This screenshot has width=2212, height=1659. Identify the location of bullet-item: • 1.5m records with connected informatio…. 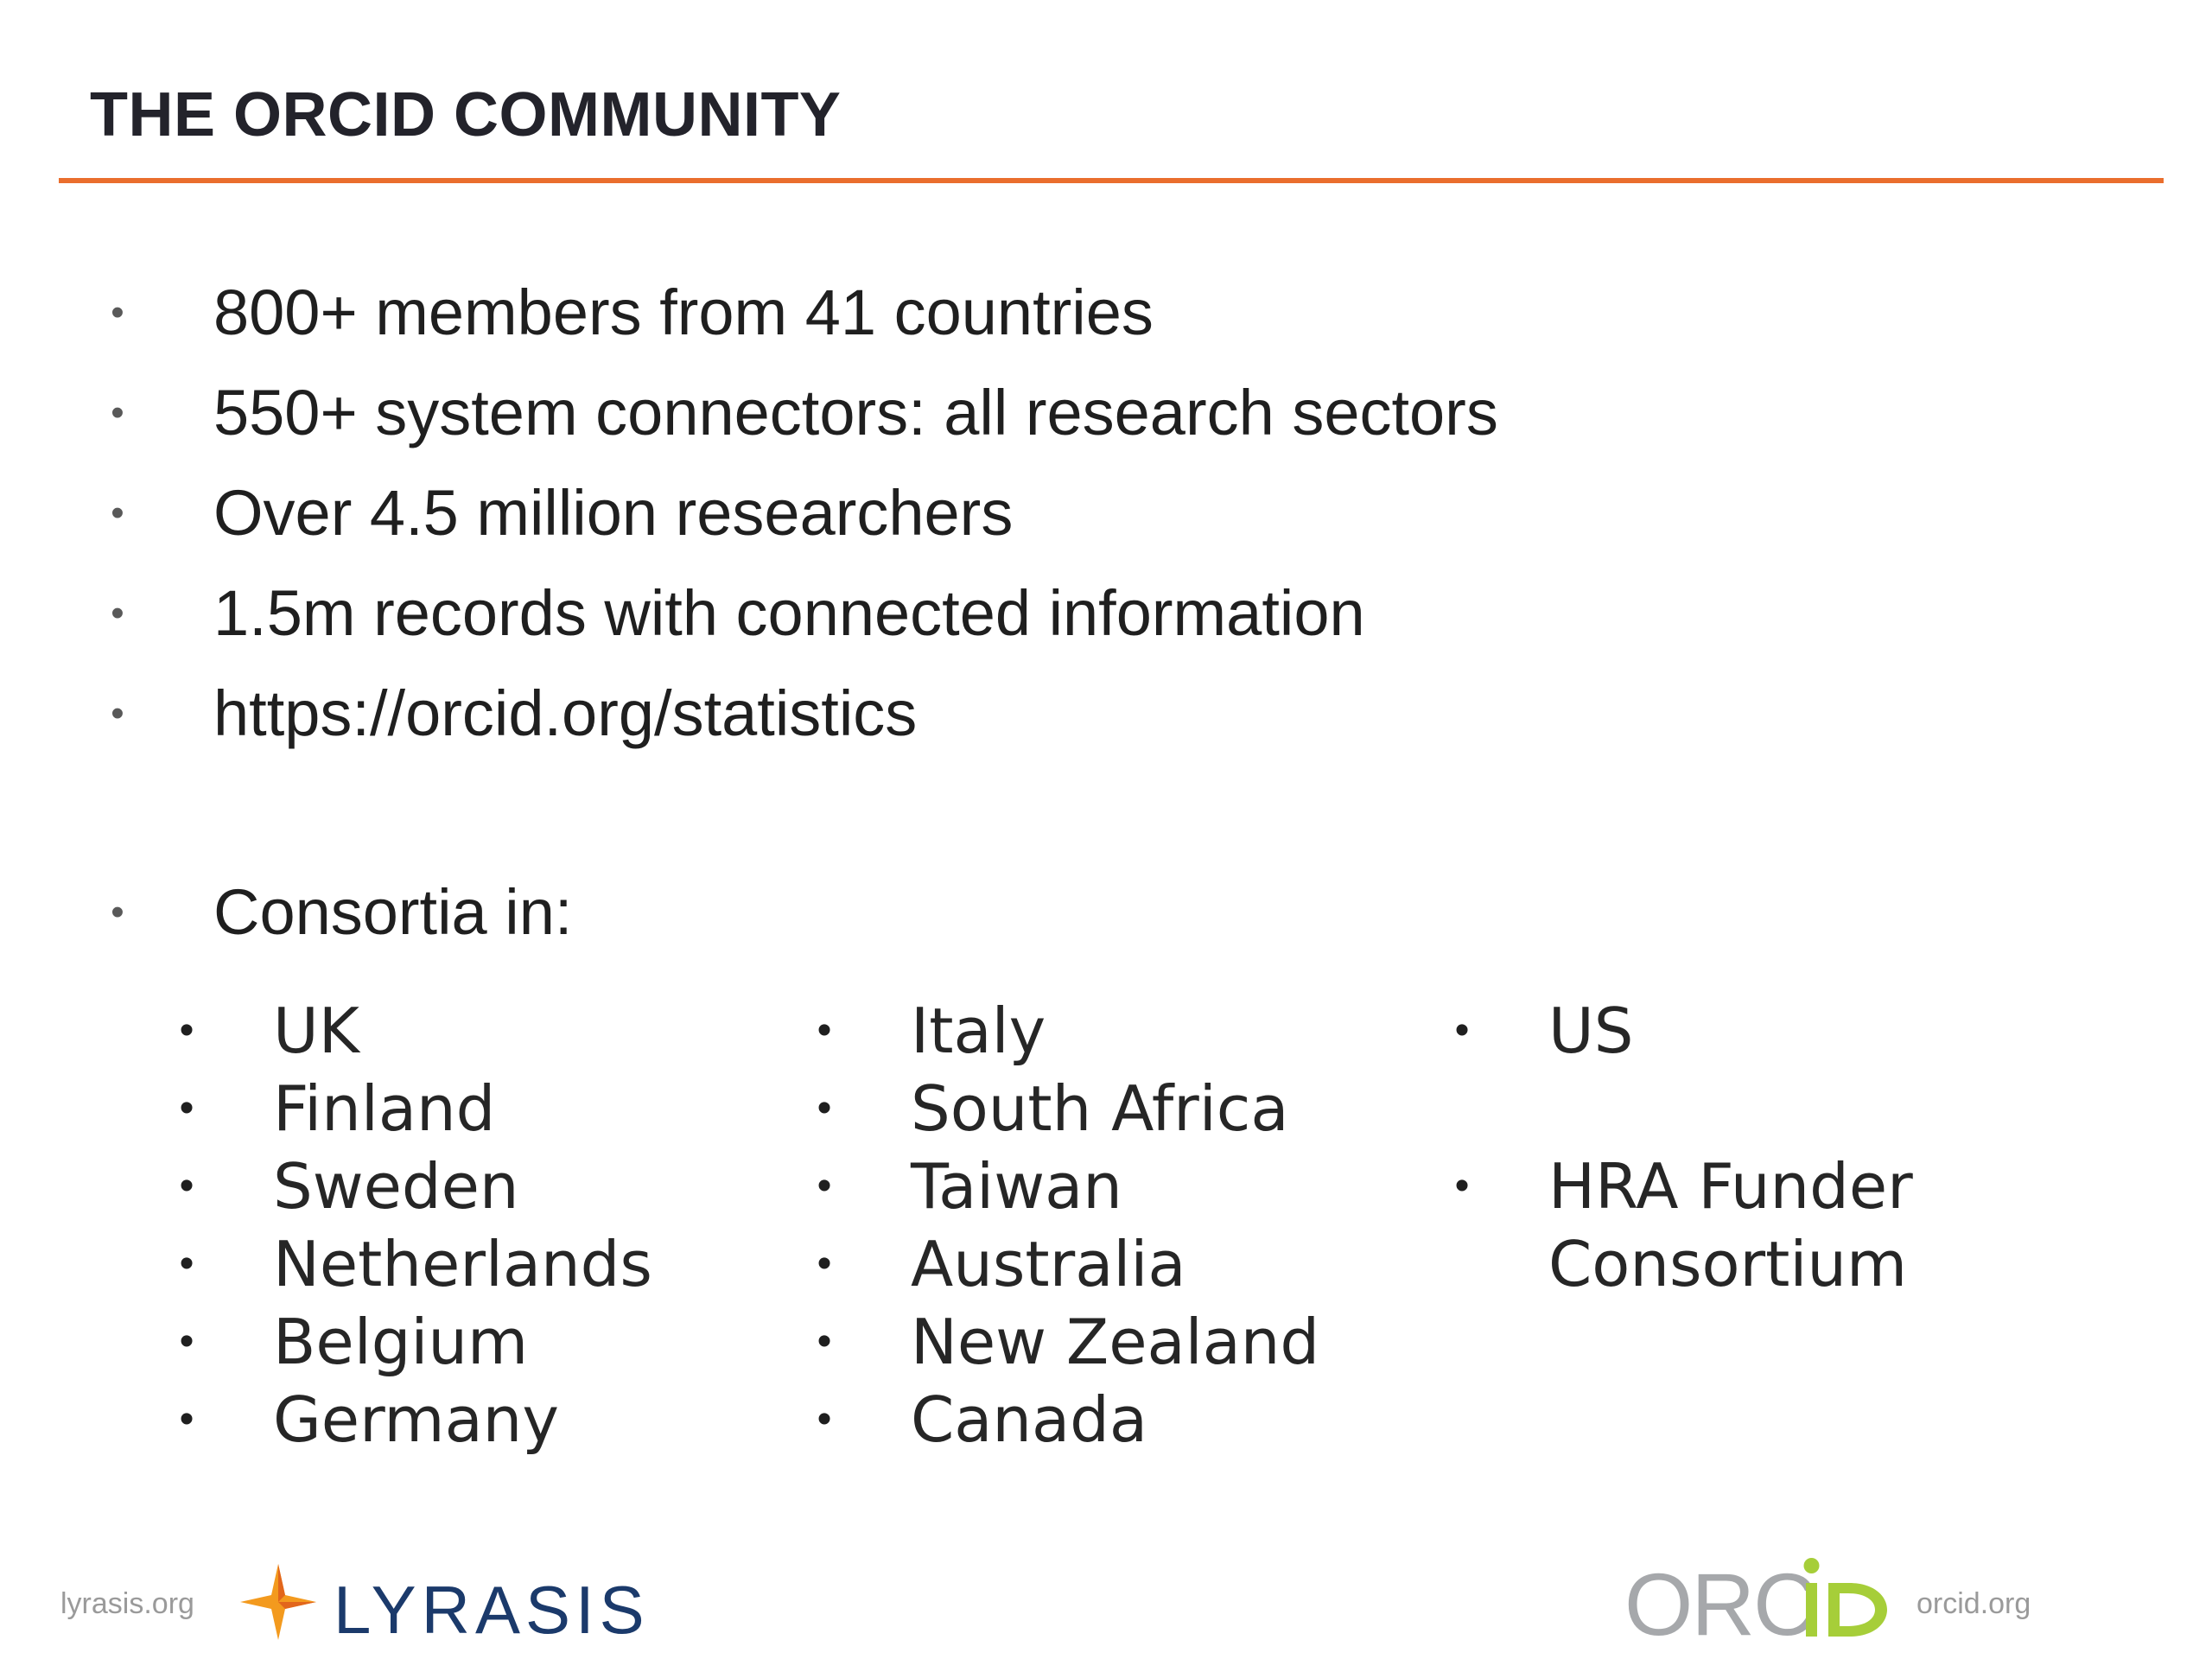
(950, 613).